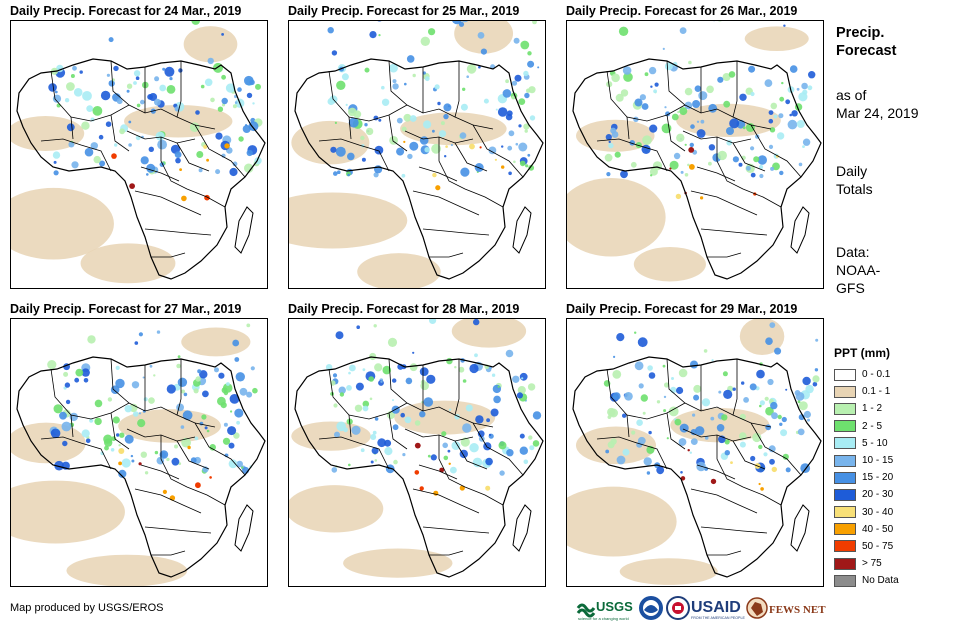 The image size is (967, 626). What do you see at coordinates (899, 529) in the screenshot?
I see `legend-item: 40 - 50` at bounding box center [899, 529].